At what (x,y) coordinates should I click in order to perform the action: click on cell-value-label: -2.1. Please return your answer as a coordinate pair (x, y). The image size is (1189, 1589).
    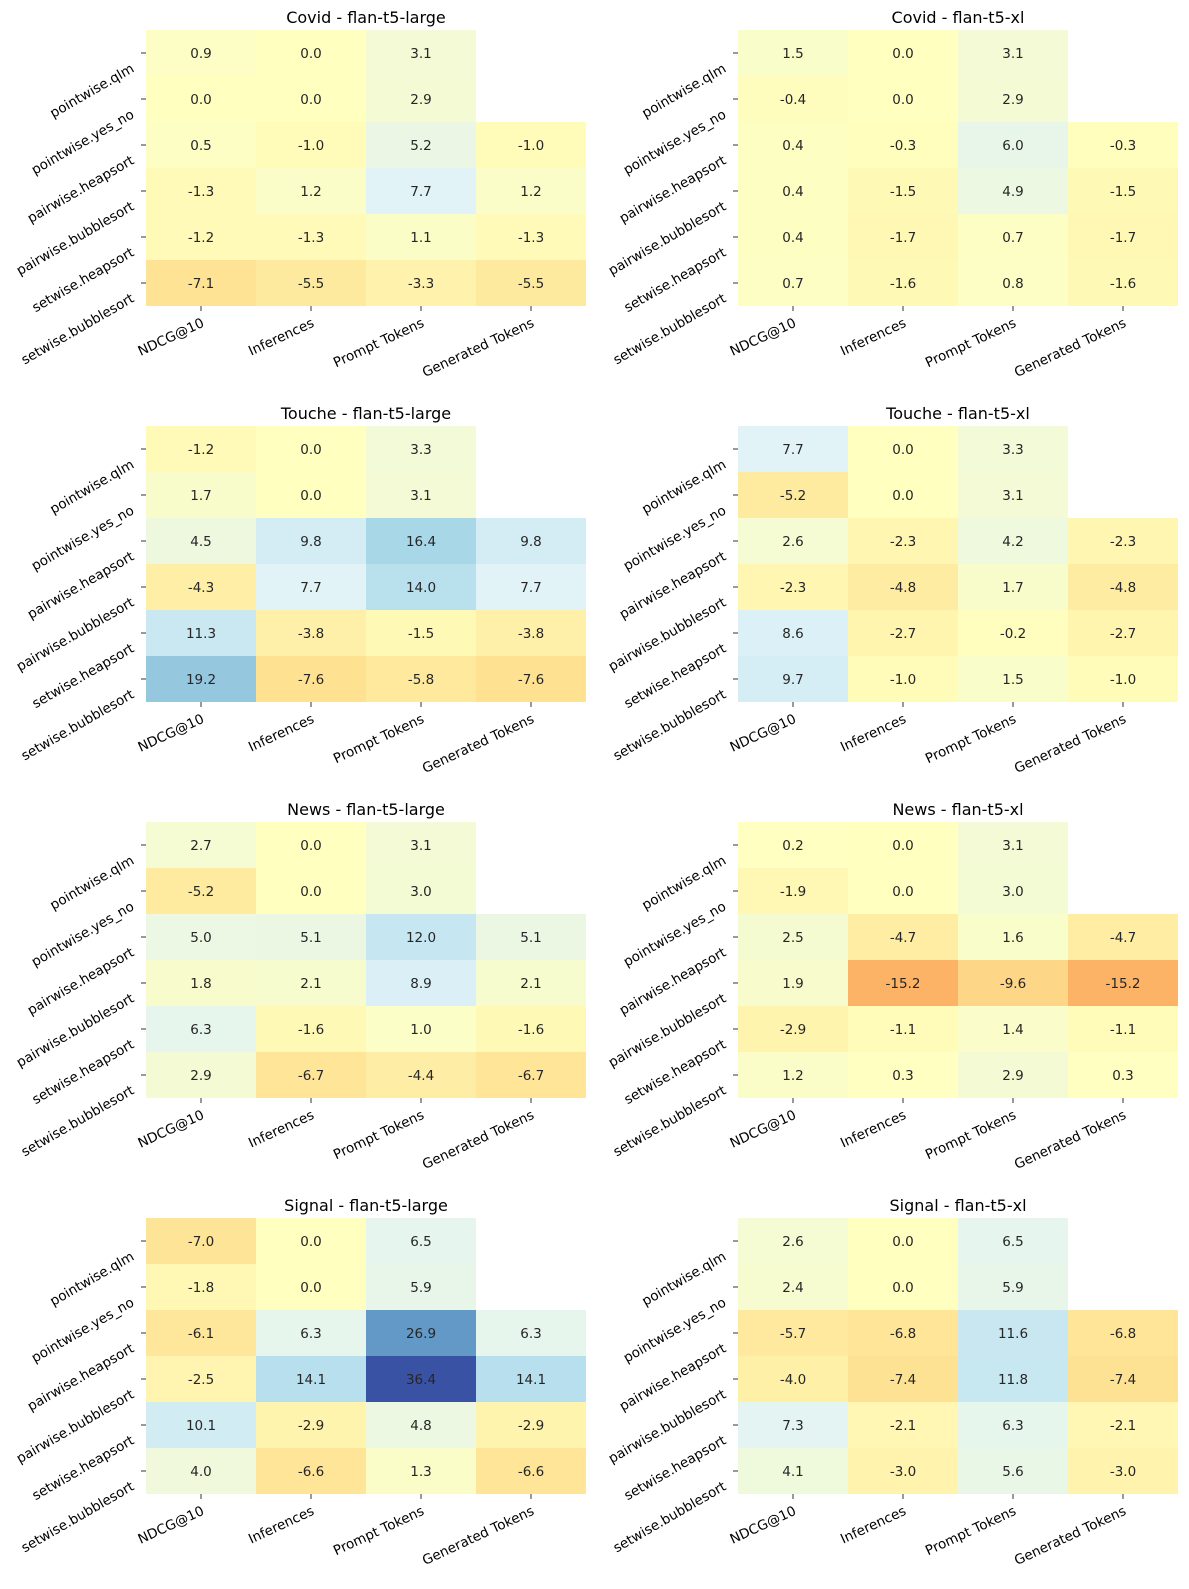
    Looking at the image, I should click on (903, 1426).